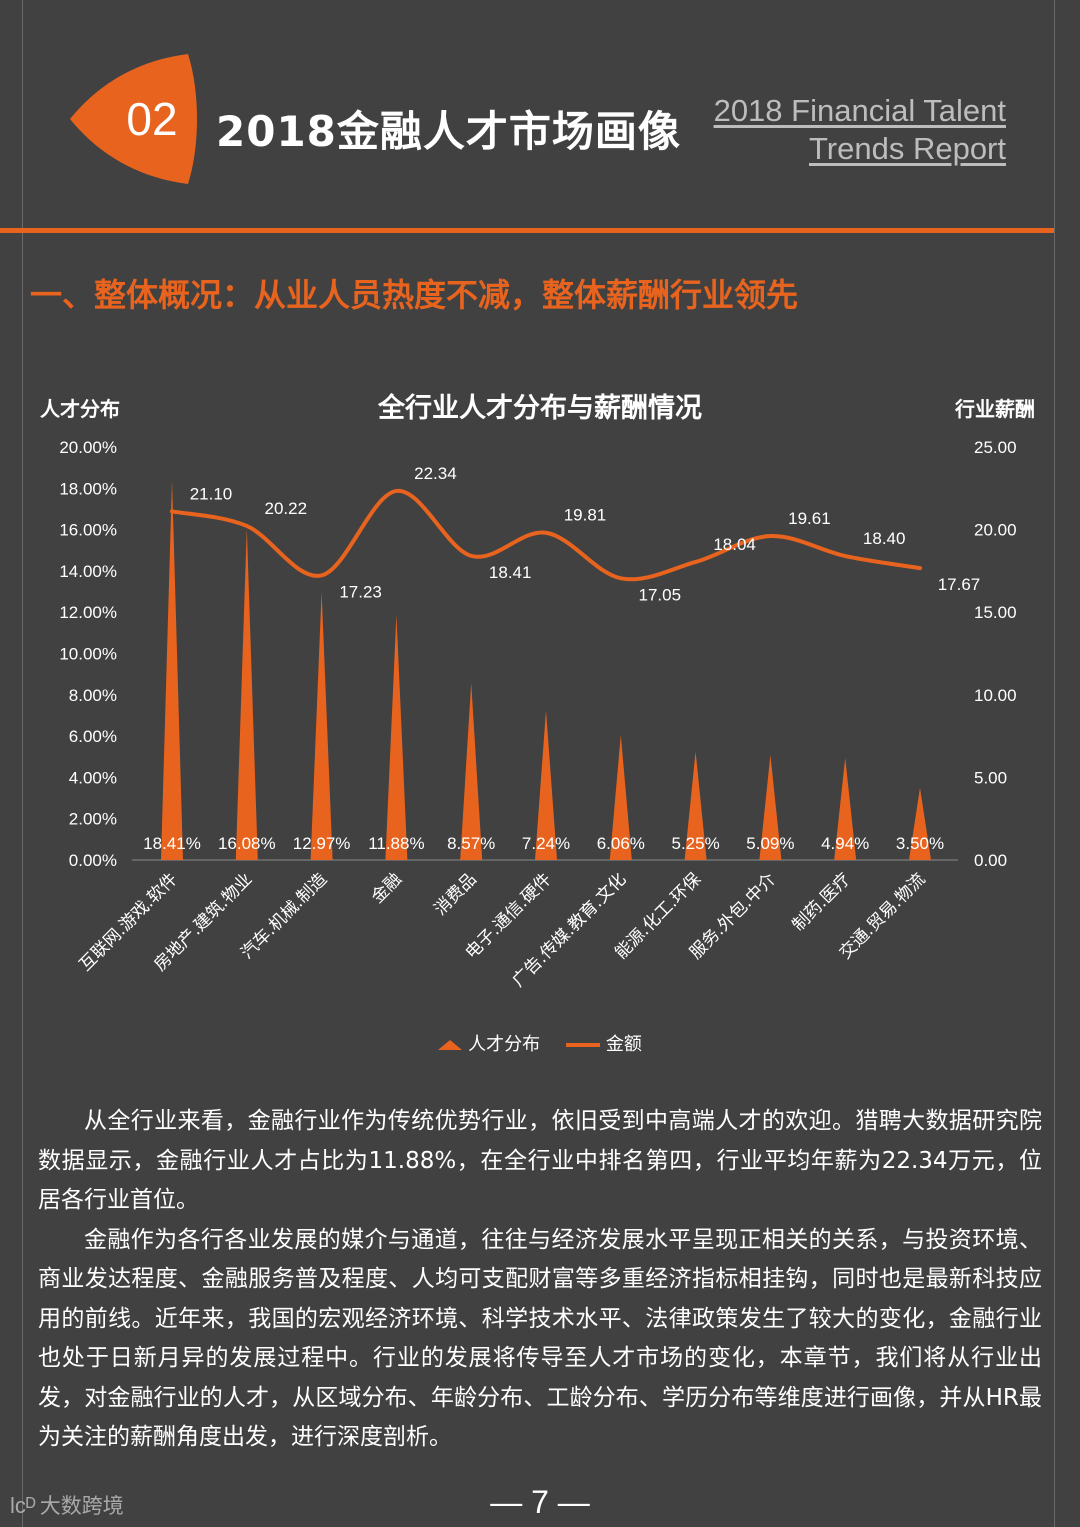 The height and width of the screenshot is (1527, 1080). I want to click on talent-bar-label: 7.24%, so click(546, 843).